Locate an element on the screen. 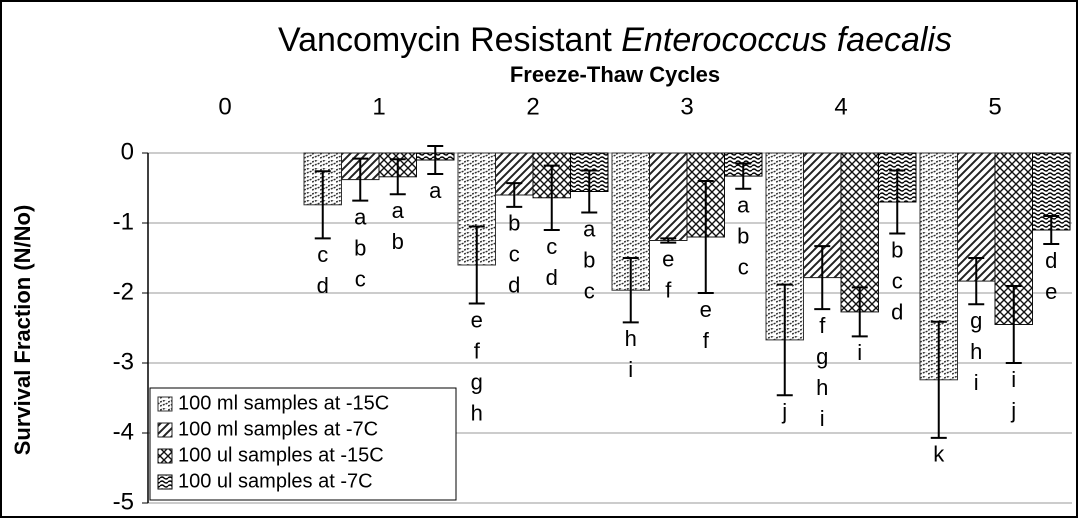 This screenshot has height=518, width=1078. legend-label: 100 ul samples at -7C is located at coordinates (275, 481).